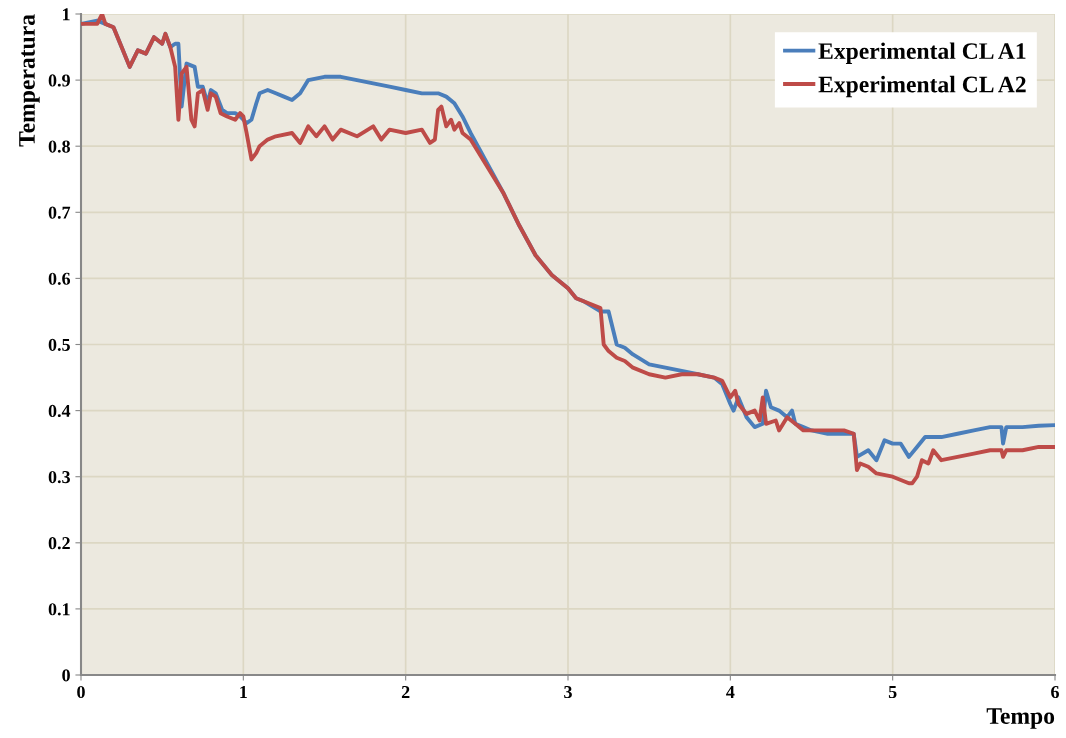 The width and height of the screenshot is (1066, 738). What do you see at coordinates (59, 477) in the screenshot?
I see `y-tick-label: 0.3` at bounding box center [59, 477].